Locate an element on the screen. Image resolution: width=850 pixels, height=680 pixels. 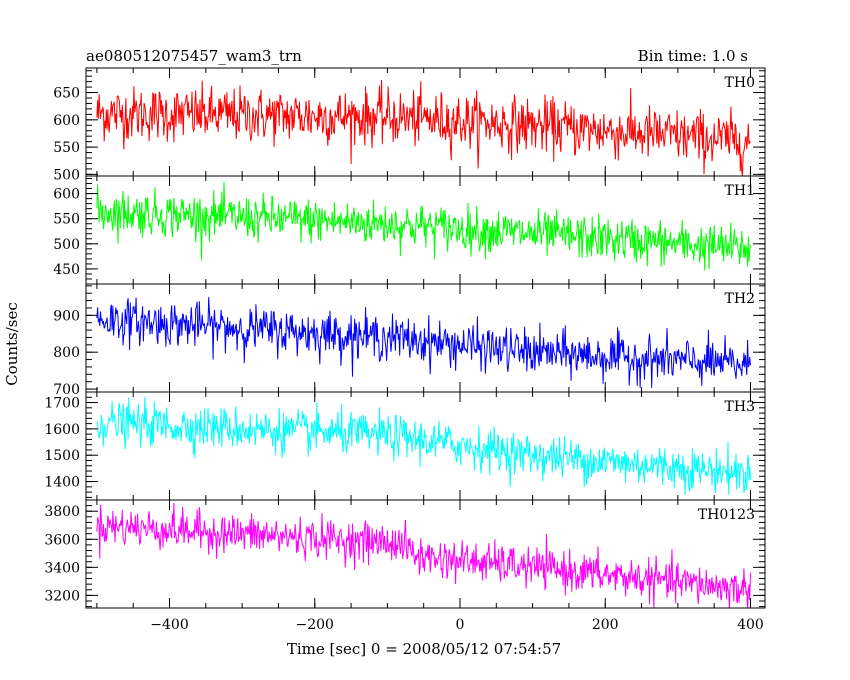
y-tick-label: 1600 is located at coordinates (62, 430).